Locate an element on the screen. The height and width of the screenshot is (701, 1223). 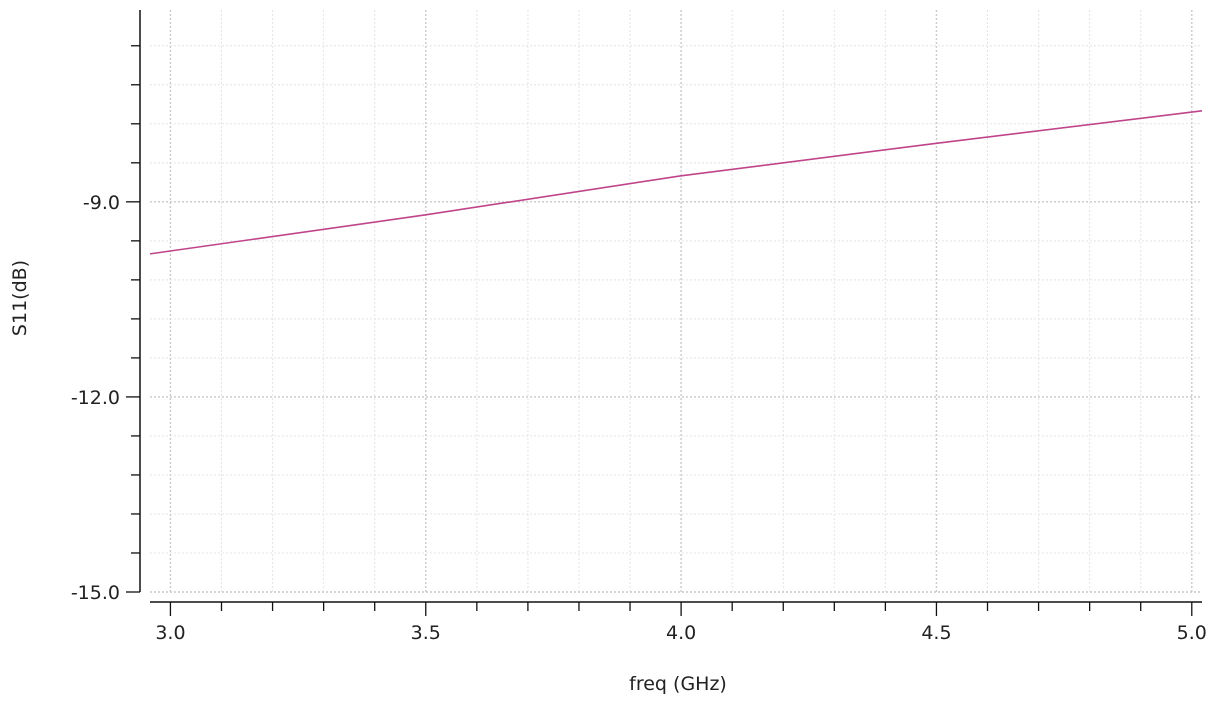
y-tick-label: -12.0 is located at coordinates (95, 398).